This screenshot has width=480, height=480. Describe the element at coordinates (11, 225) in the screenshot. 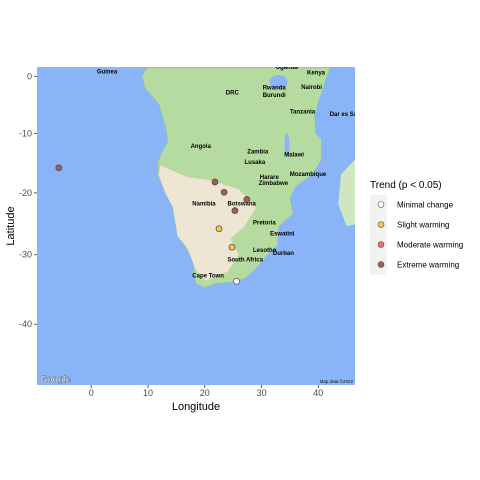

I see `y-axis-title: Latitude` at that location.